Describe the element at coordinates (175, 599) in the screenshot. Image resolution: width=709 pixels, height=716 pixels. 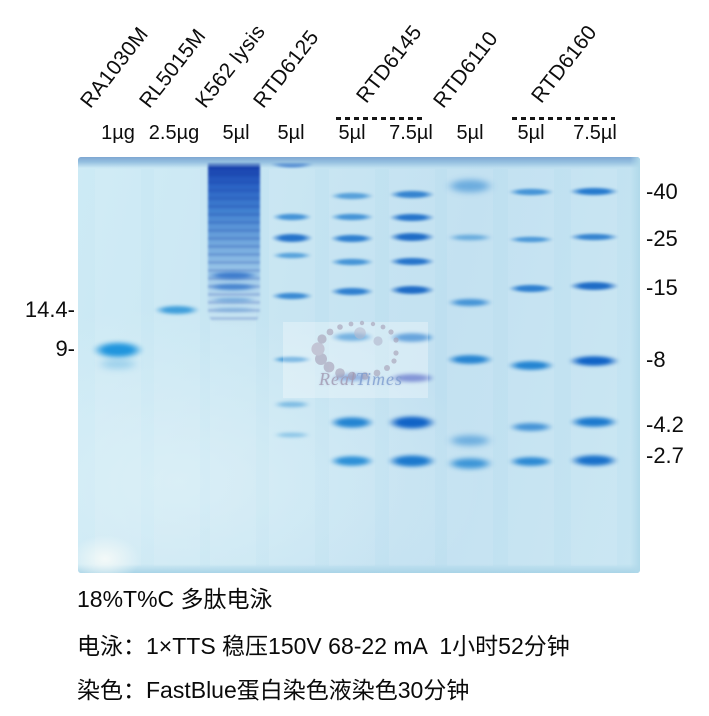
I see `caption-gel-type: 18%T%C 多肽电泳` at that location.